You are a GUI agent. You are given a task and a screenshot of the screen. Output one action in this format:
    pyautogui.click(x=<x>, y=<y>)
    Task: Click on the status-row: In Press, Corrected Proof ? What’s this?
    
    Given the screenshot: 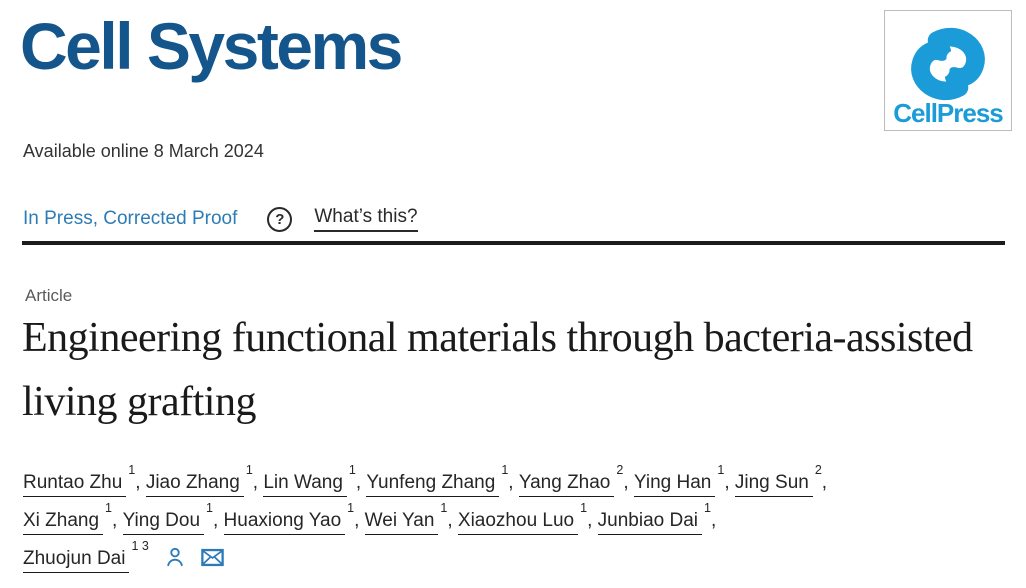 What is the action you would take?
    pyautogui.click(x=220, y=219)
    